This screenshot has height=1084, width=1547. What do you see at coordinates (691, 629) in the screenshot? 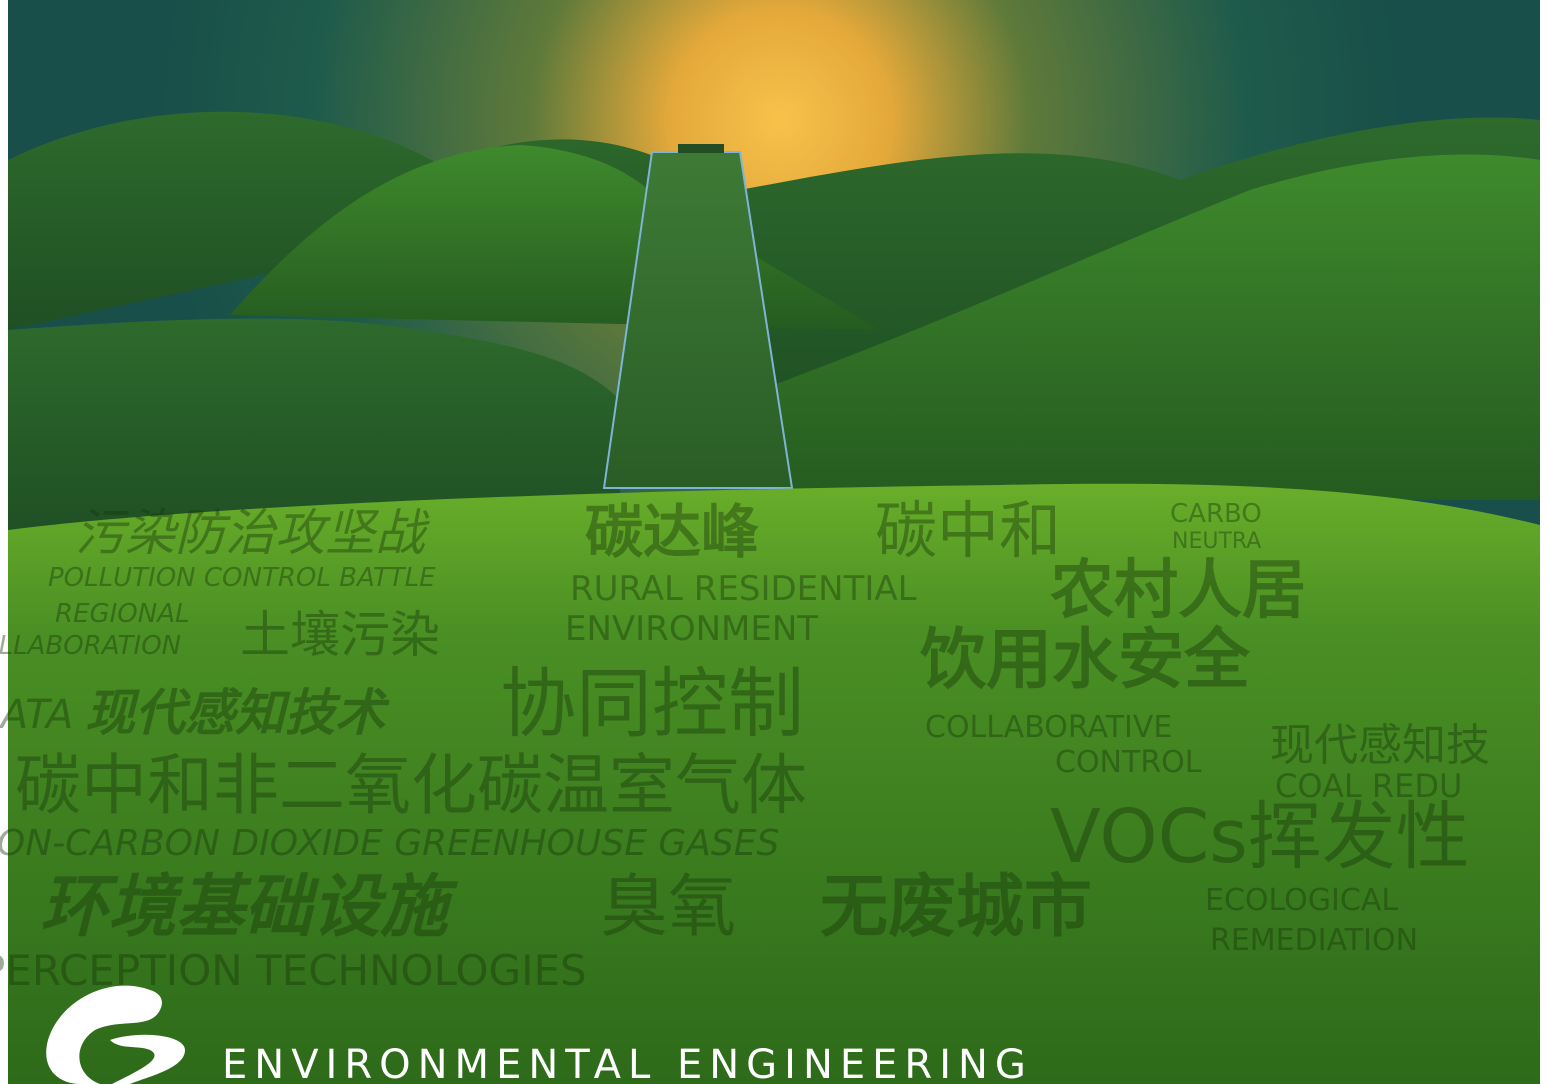
I see `keyword: ENVIRONMENT` at bounding box center [691, 629].